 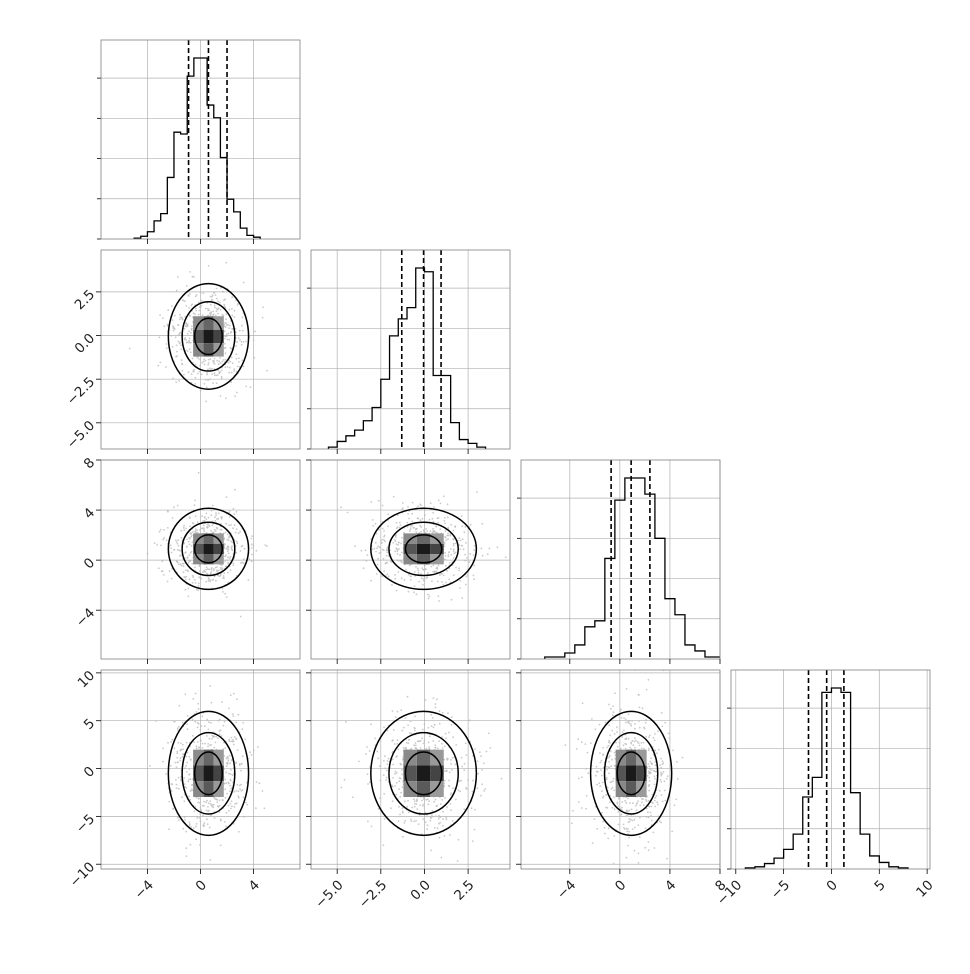 What do you see at coordinates (89, 724) in the screenshot?
I see `y-tick-label: 5` at bounding box center [89, 724].